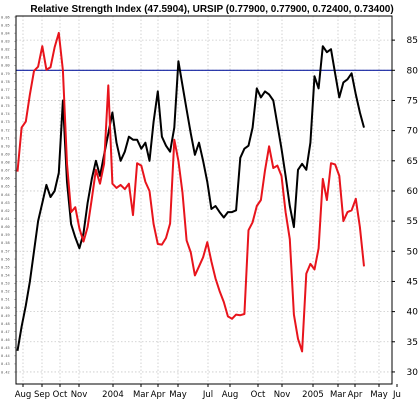 Image resolution: width=420 pixels, height=400 pixels. Describe the element at coordinates (5, 33) in the screenshot. I see `price-tick-label: 0.84` at that location.